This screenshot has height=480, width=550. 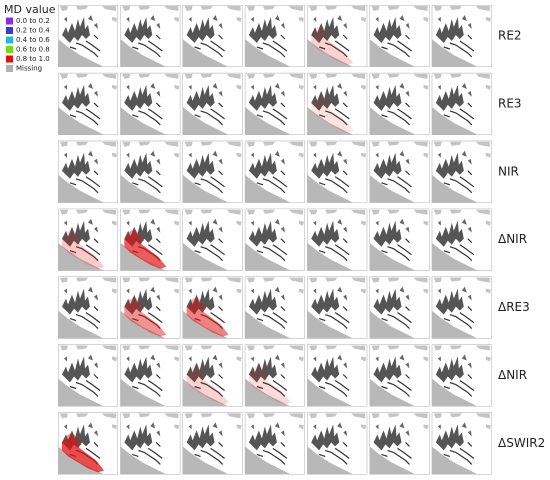 What do you see at coordinates (510, 103) in the screenshot?
I see `row-label: RE3` at bounding box center [510, 103].